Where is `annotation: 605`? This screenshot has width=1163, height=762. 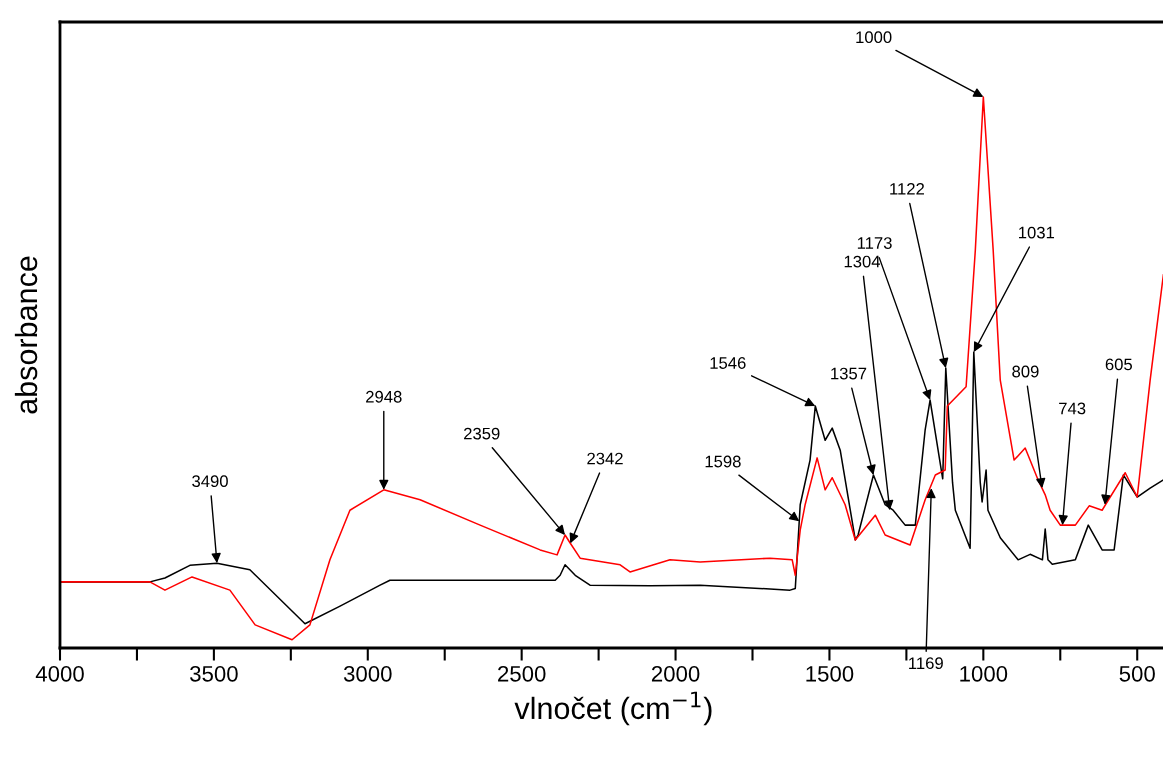 annotation: 605 is located at coordinates (1118, 364).